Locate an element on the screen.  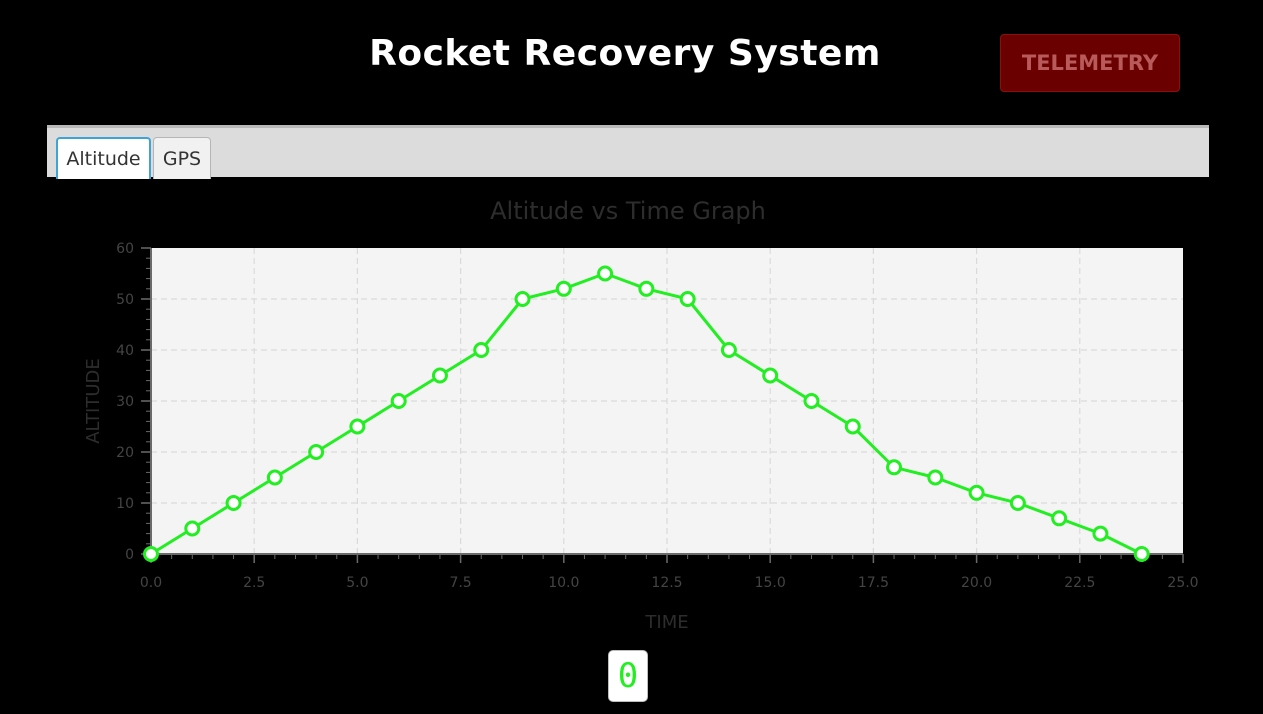
x-tick-label: 2.5 is located at coordinates (254, 583).